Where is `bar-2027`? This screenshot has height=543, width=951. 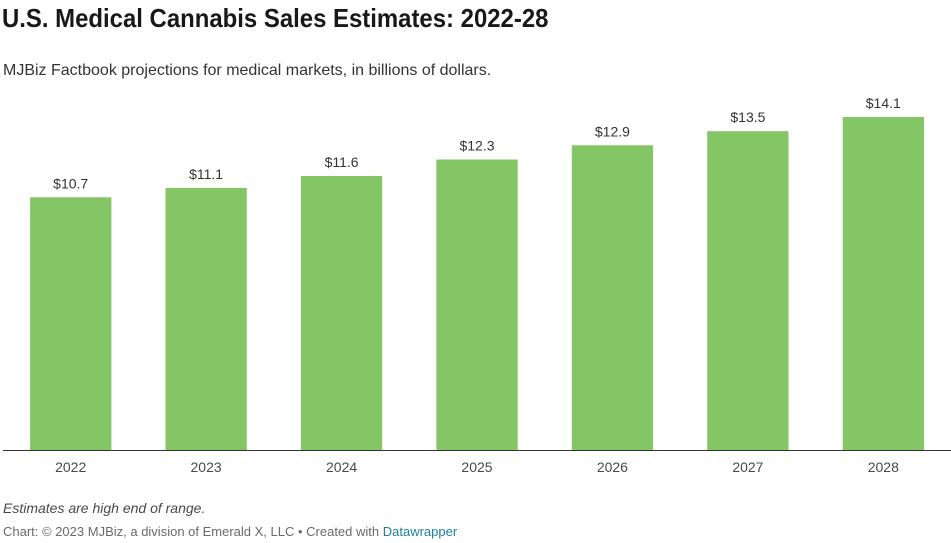
bar-2027 is located at coordinates (748, 290).